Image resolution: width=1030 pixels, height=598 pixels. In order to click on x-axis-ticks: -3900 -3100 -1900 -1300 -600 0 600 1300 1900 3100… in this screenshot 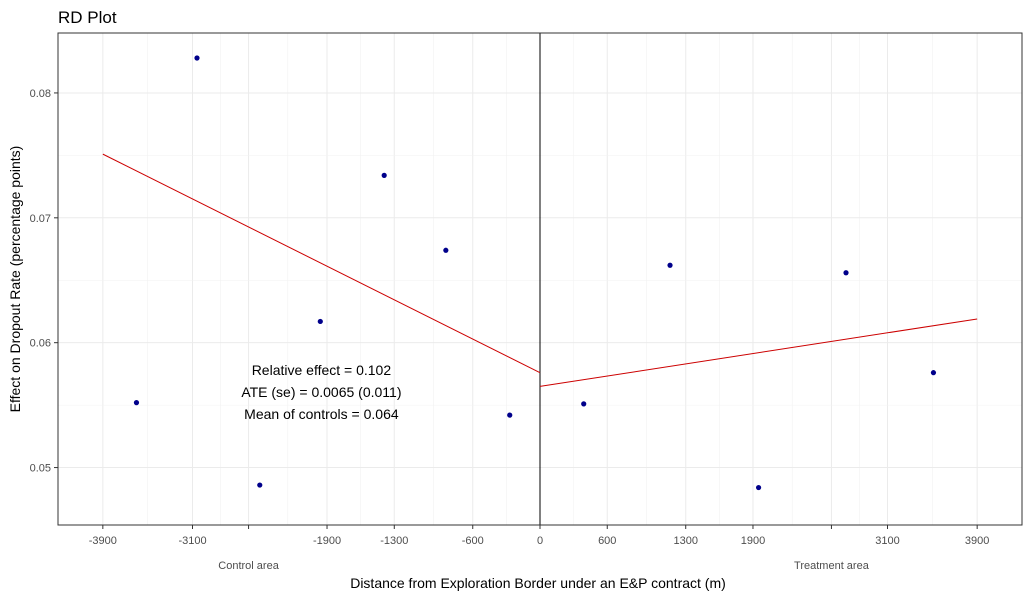, I will do `click(539, 536)`.